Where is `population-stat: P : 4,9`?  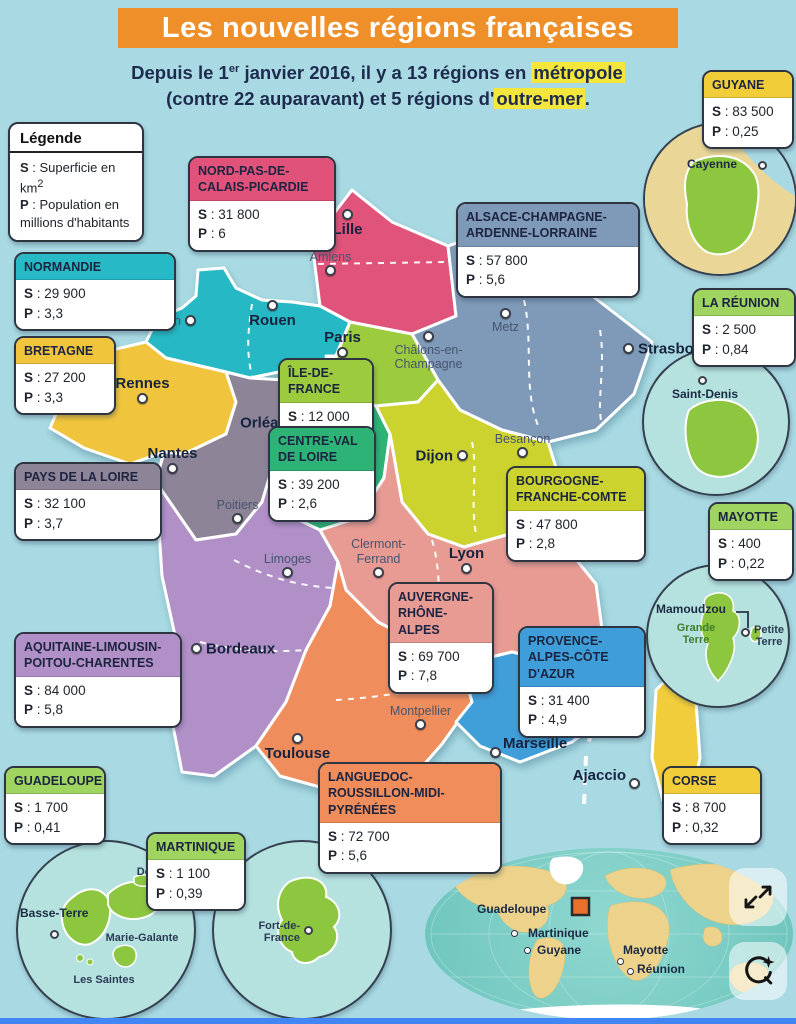 population-stat: P : 4,9 is located at coordinates (548, 720).